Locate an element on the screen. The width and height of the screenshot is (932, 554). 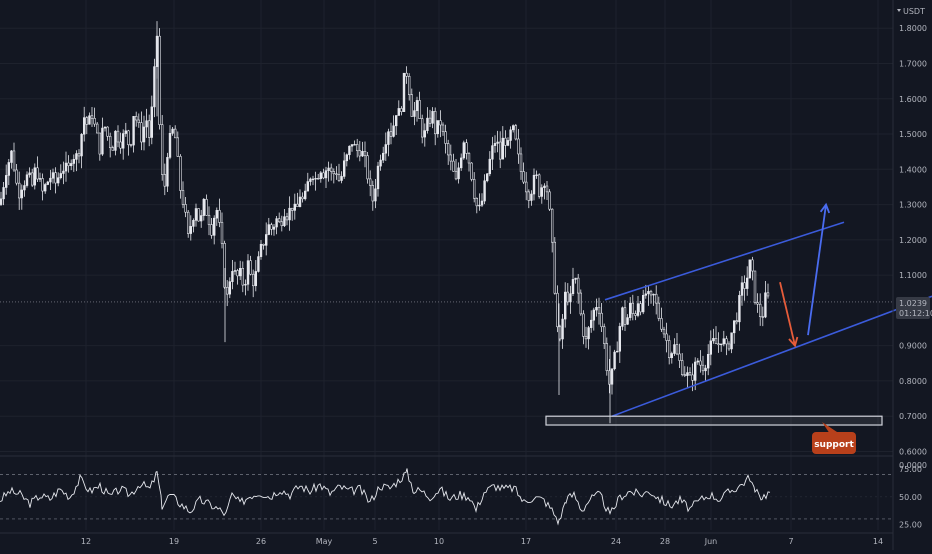
rsi-tick-label: 75.00 is located at coordinates (910, 469).